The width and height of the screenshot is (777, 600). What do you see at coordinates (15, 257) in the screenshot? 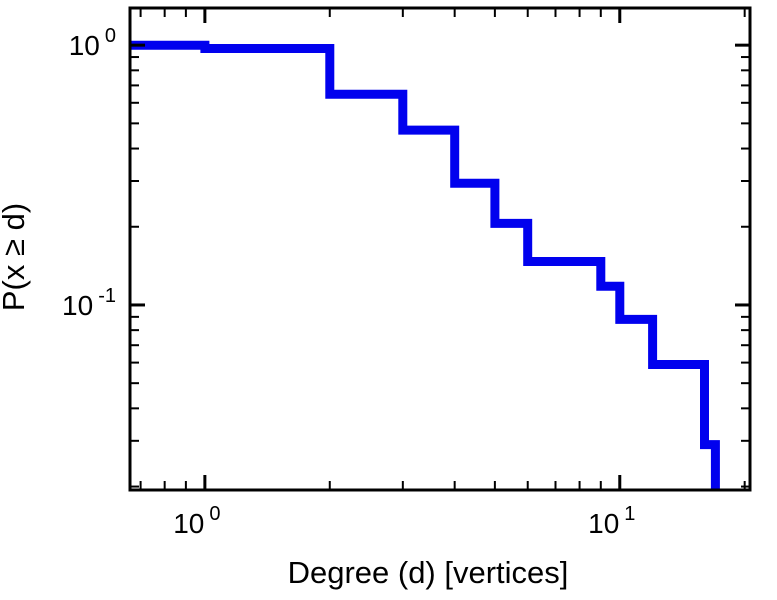
I see `y-axis-title: P(x ≥ d)` at bounding box center [15, 257].